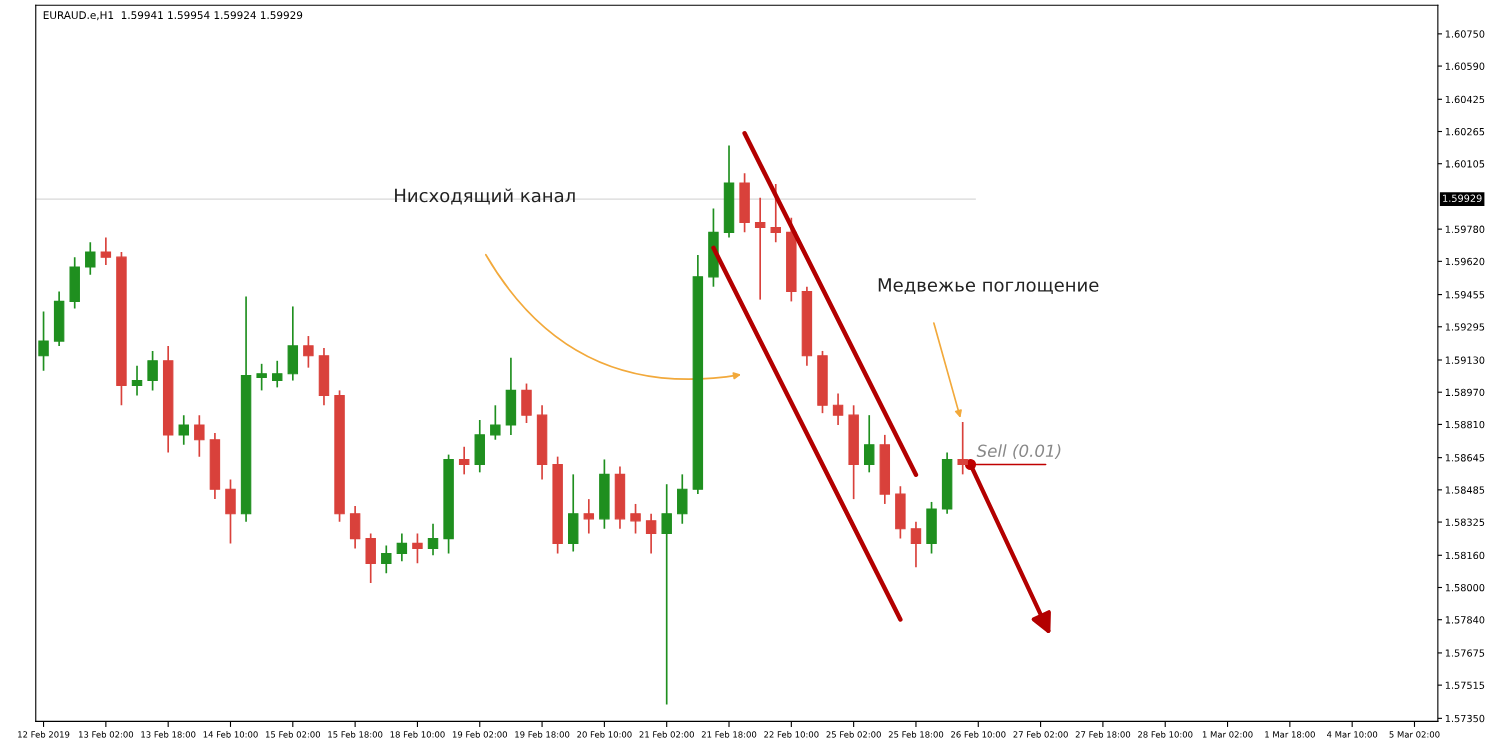  What do you see at coordinates (1465, 653) in the screenshot?
I see `y-tick-label: 1.57675` at bounding box center [1465, 653].